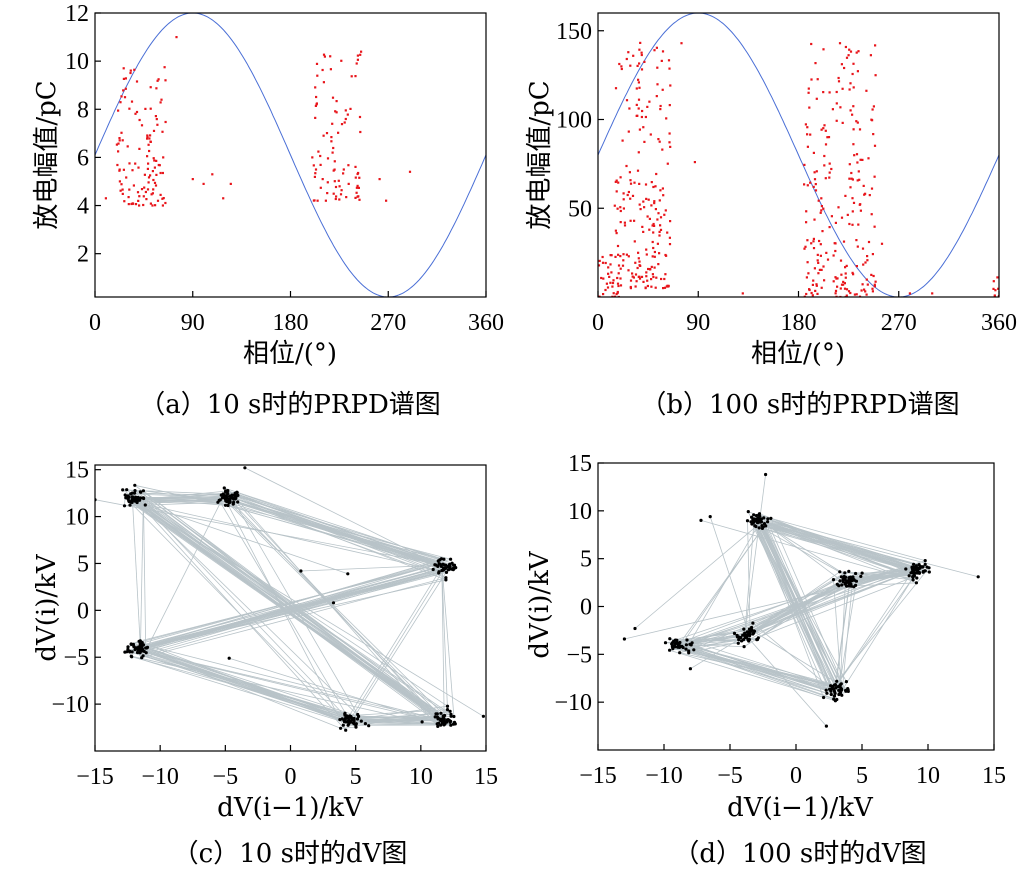 The image size is (1028, 869). Describe the element at coordinates (486, 777) in the screenshot. I see `xtick-label-c-6: 15` at that location.